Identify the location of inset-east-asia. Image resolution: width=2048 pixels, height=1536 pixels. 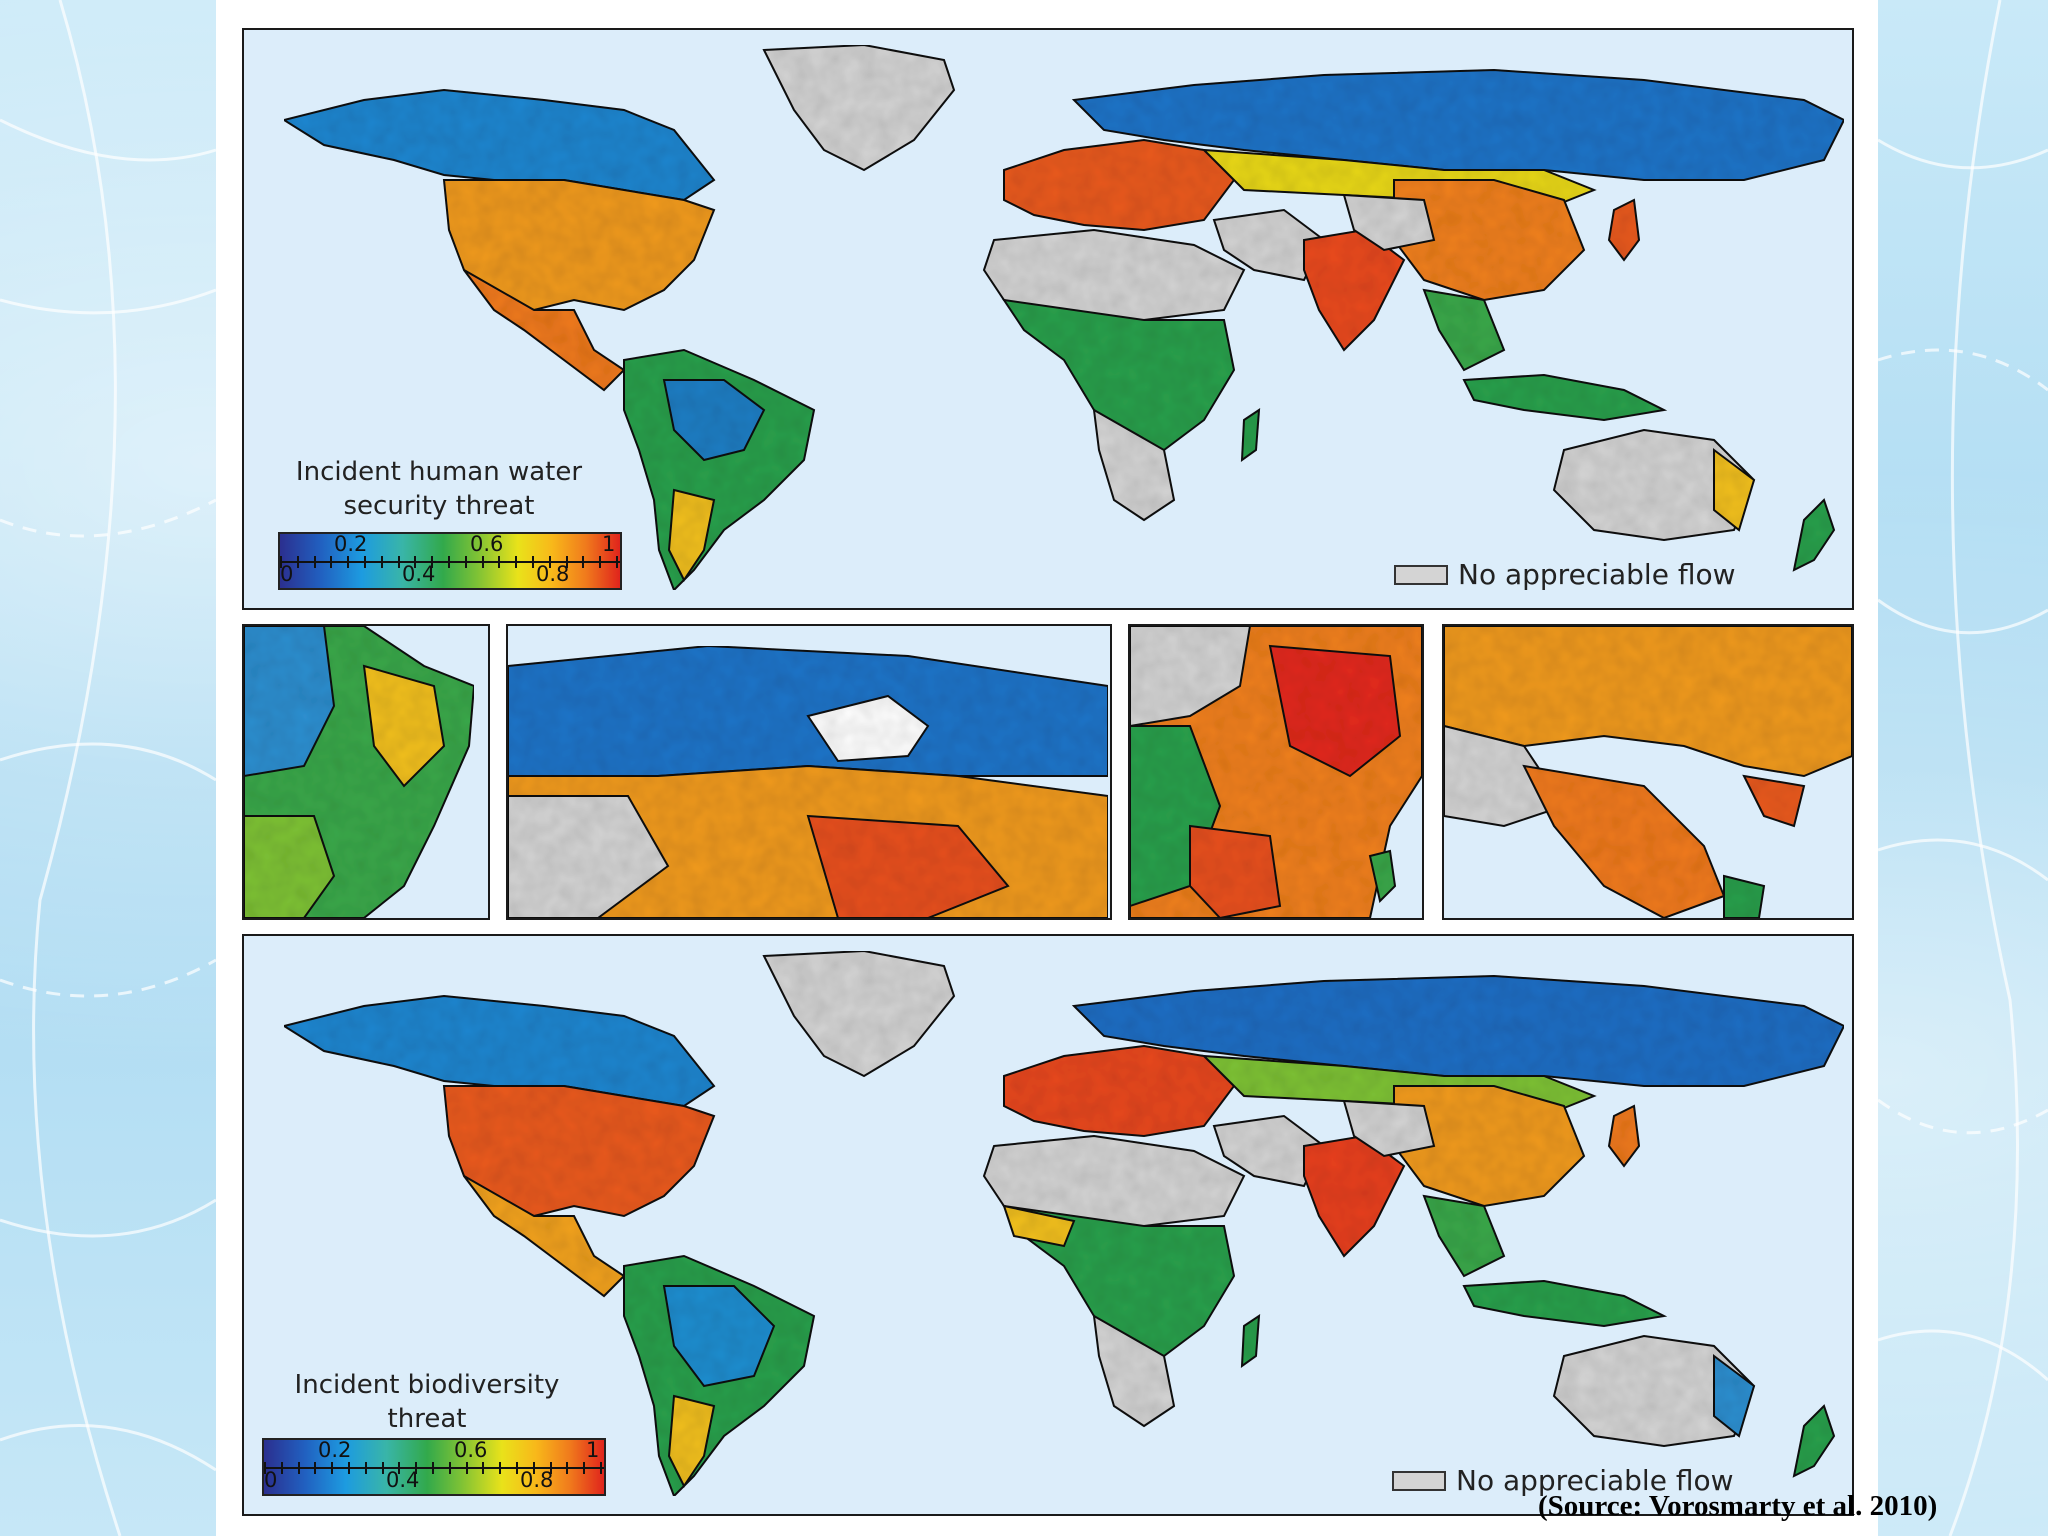
(1276, 772).